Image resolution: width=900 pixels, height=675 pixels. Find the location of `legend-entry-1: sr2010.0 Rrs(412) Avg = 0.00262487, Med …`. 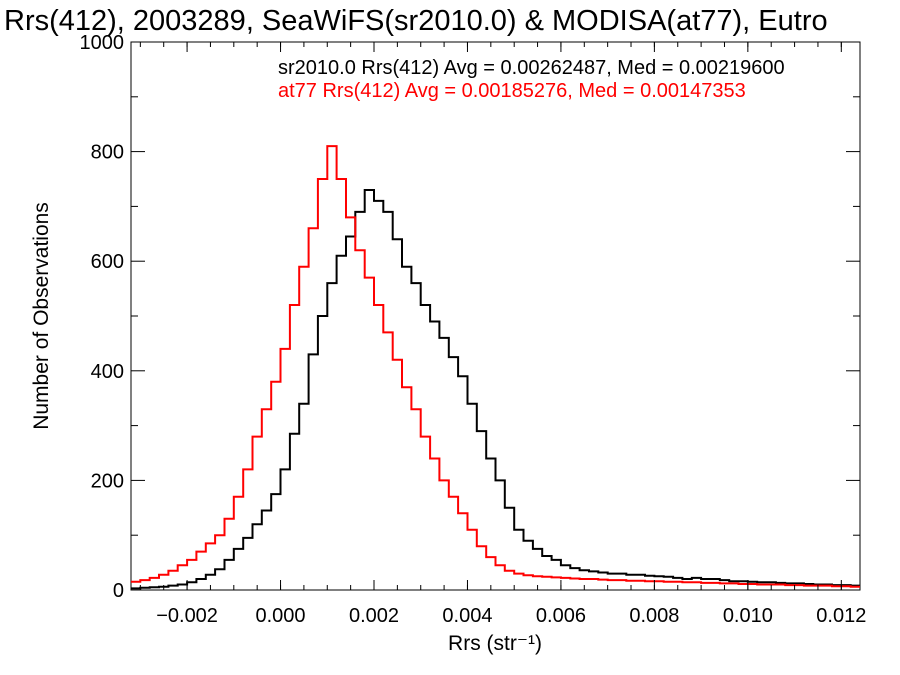

legend-entry-1: sr2010.0 Rrs(412) Avg = 0.00262487, Med … is located at coordinates (531, 68).